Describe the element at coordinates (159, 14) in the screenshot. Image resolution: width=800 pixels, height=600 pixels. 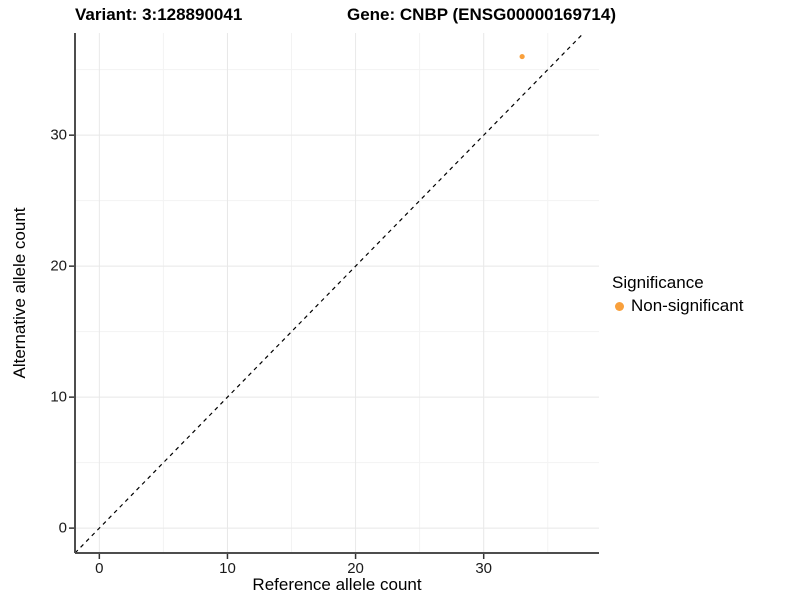
I see `variant-title: Variant: 3:128890041` at that location.